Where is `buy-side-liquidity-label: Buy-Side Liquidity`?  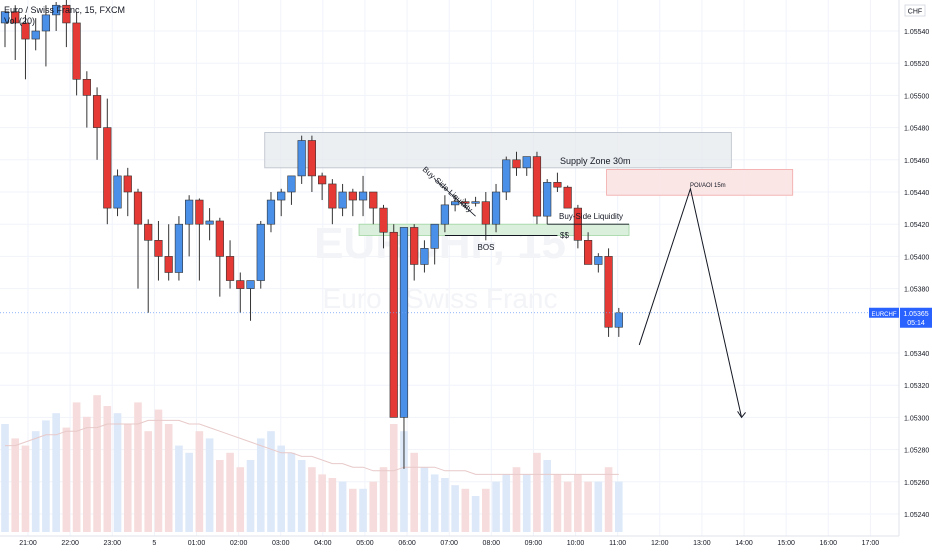 buy-side-liquidity-label: Buy-Side Liquidity is located at coordinates (591, 216).